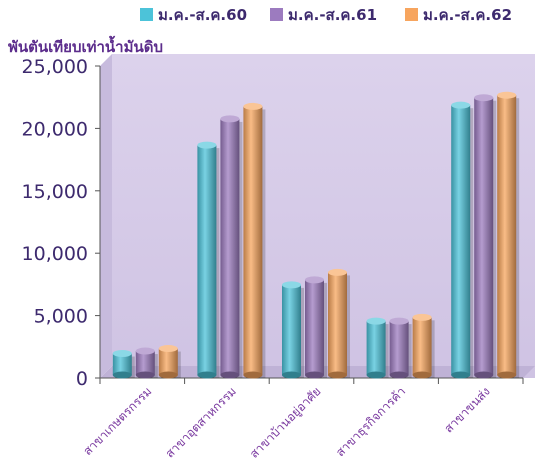  I want to click on plot-side-wall, so click(106, 216).